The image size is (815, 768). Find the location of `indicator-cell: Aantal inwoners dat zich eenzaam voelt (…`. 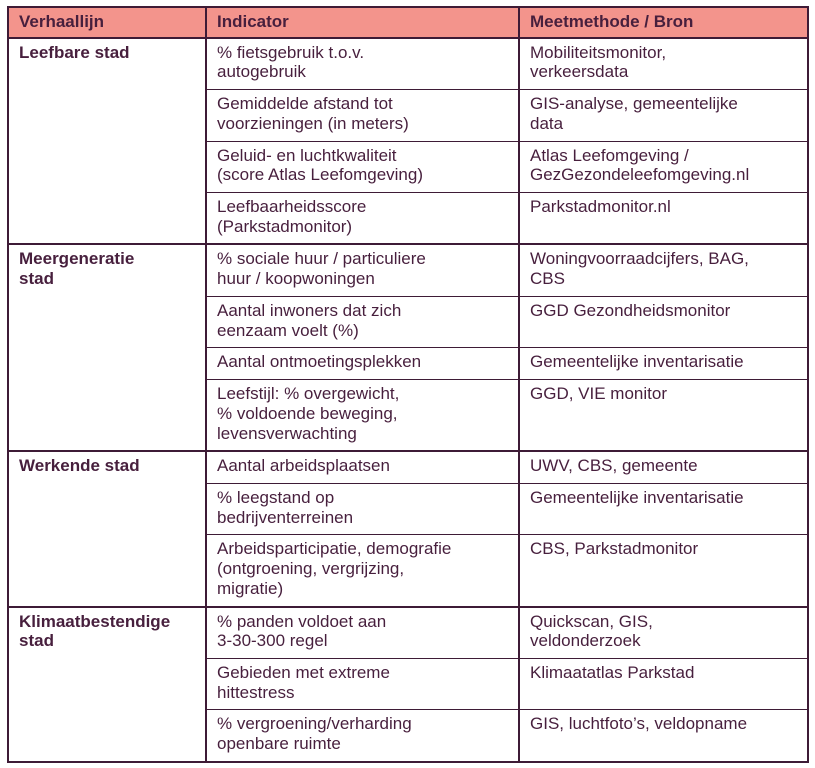

indicator-cell: Aantal inwoners dat zich eenzaam voelt (… is located at coordinates (362, 322).